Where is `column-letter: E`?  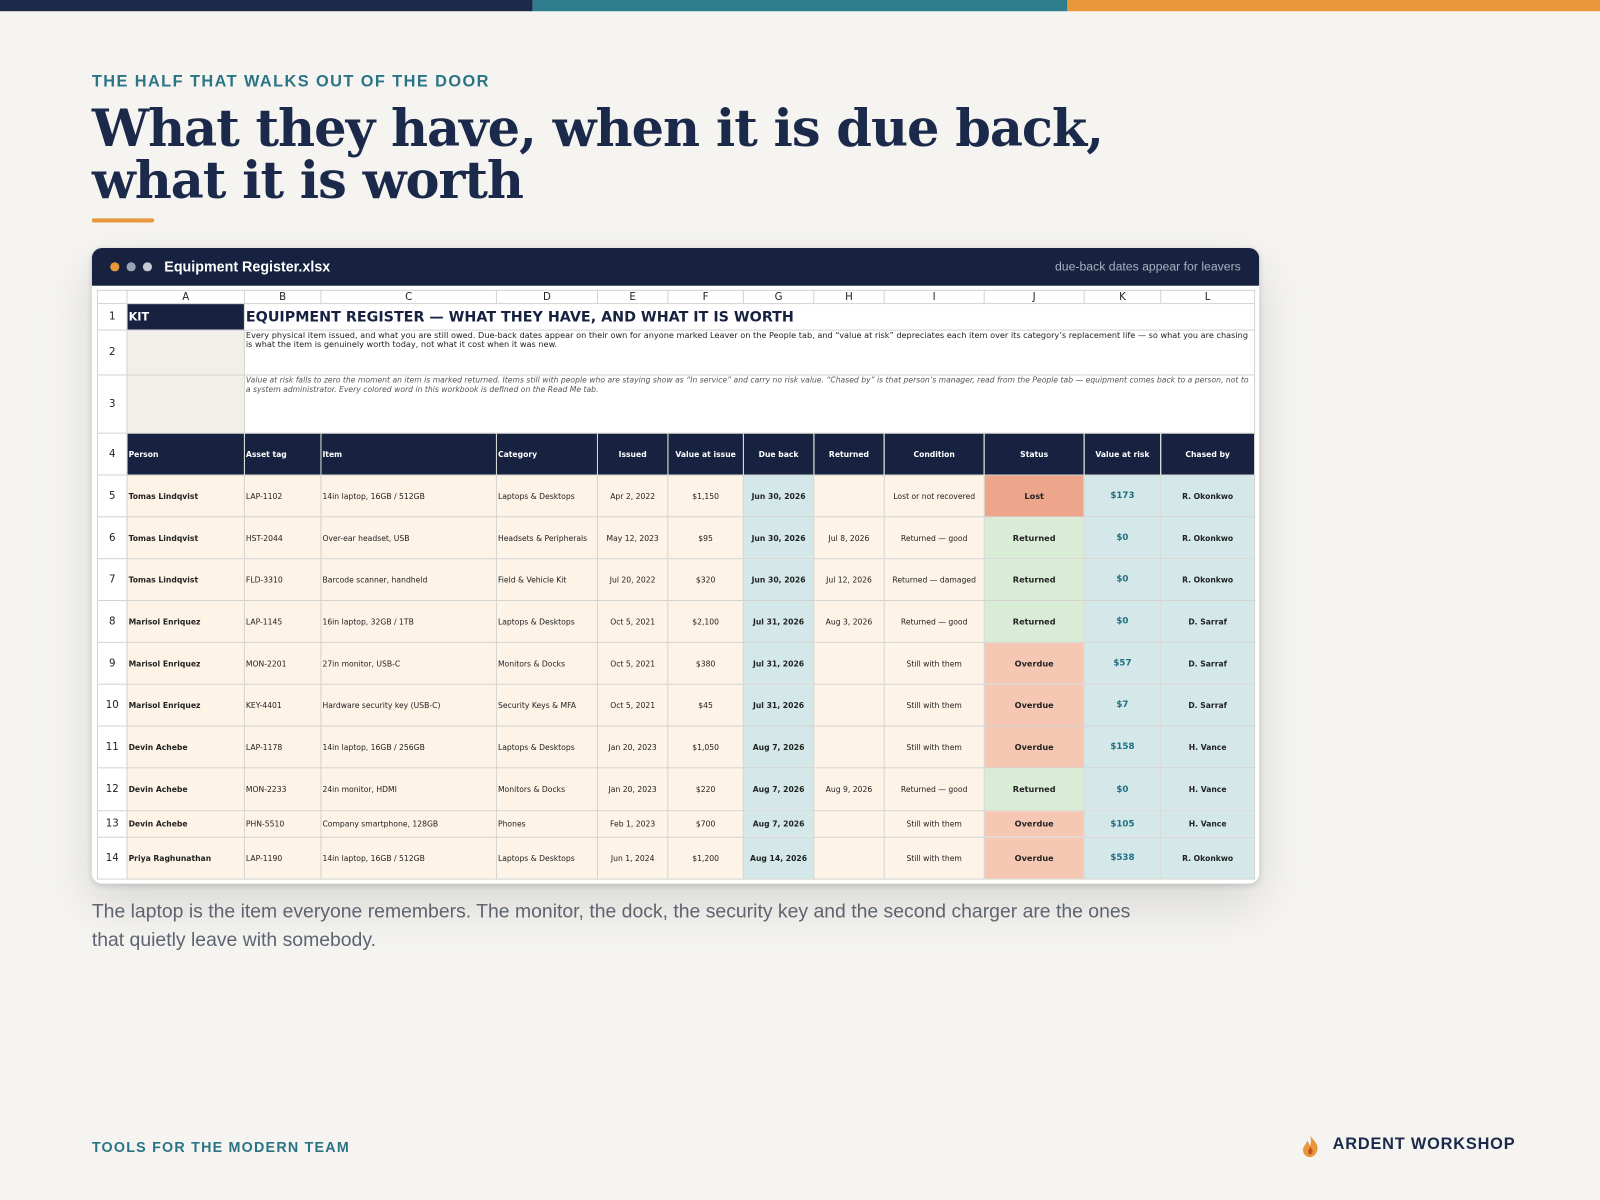 column-letter: E is located at coordinates (632, 297).